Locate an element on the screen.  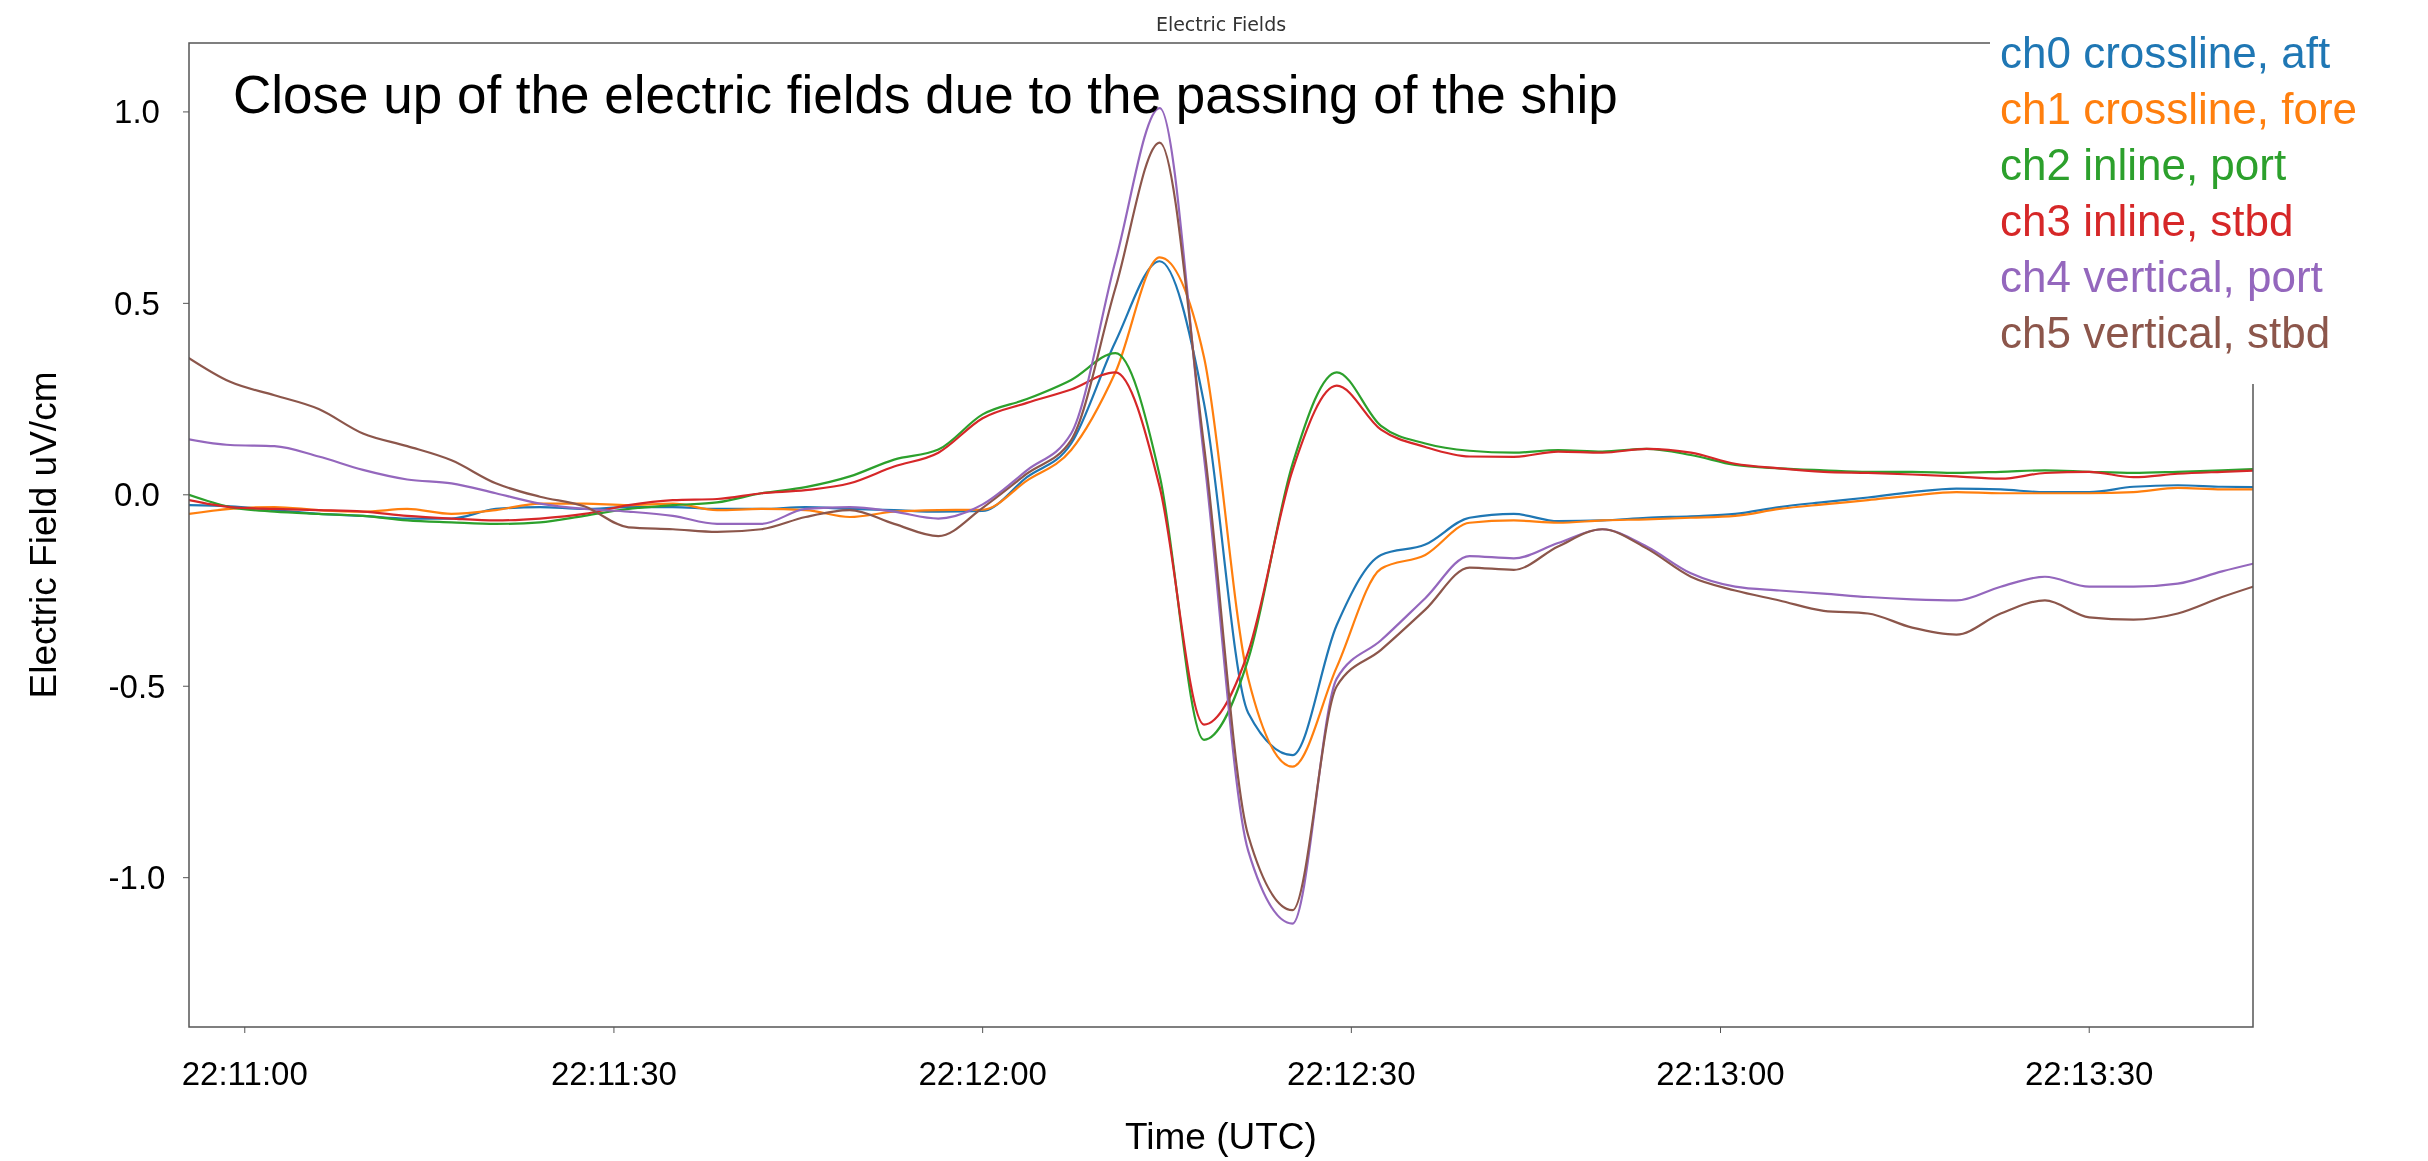
y-axis-title: Electric Field uV/cm is located at coordinates (43, 535).